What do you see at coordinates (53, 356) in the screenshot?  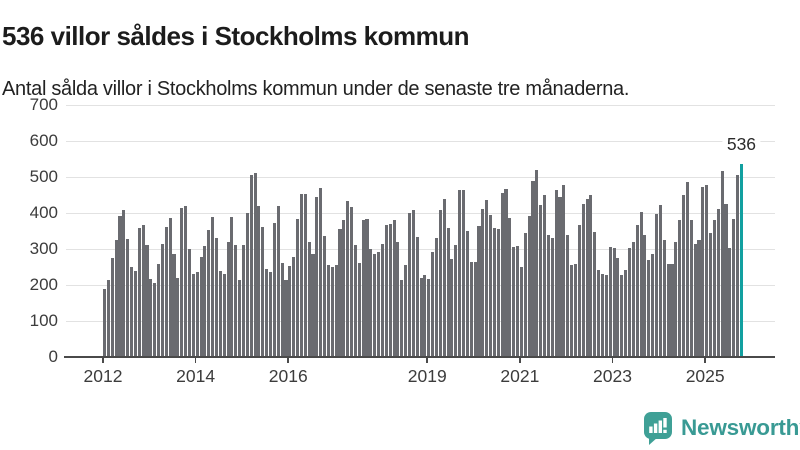 I see `y-axis-label-0: 0` at bounding box center [53, 356].